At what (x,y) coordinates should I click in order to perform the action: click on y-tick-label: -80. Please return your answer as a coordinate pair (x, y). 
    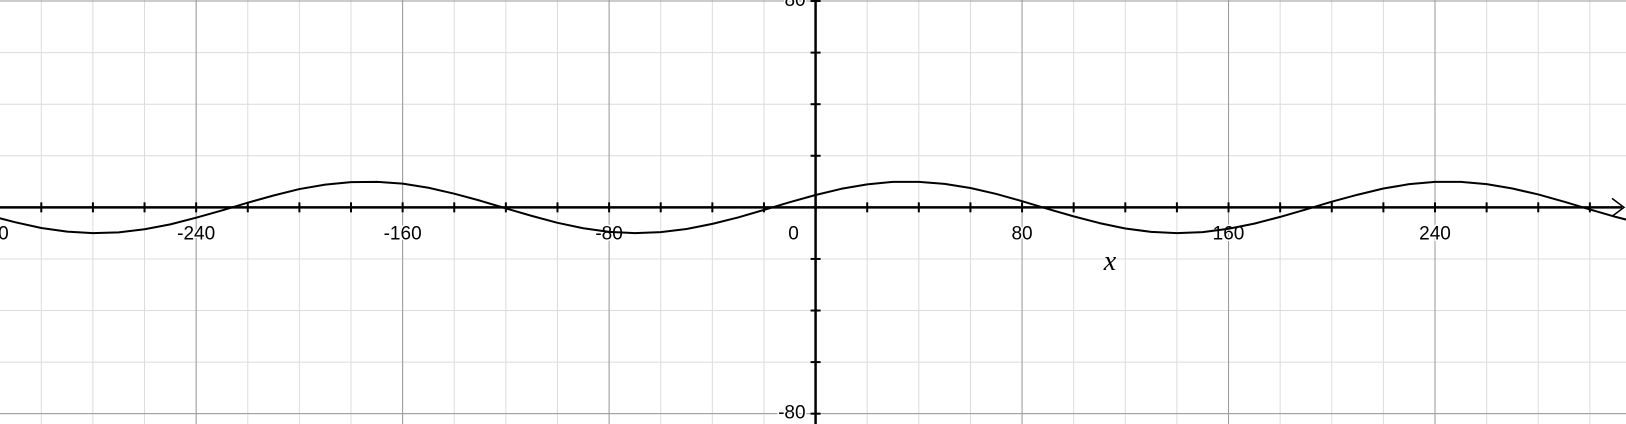
    Looking at the image, I should click on (791, 413).